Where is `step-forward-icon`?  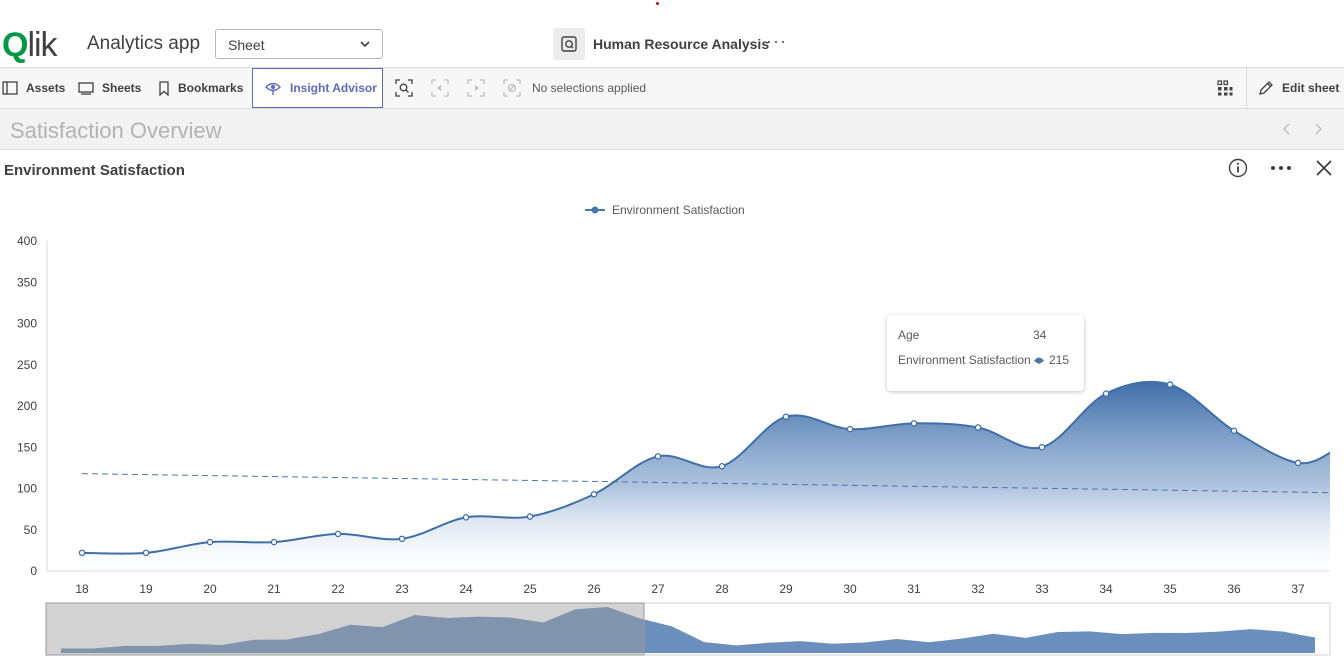
step-forward-icon is located at coordinates (476, 88).